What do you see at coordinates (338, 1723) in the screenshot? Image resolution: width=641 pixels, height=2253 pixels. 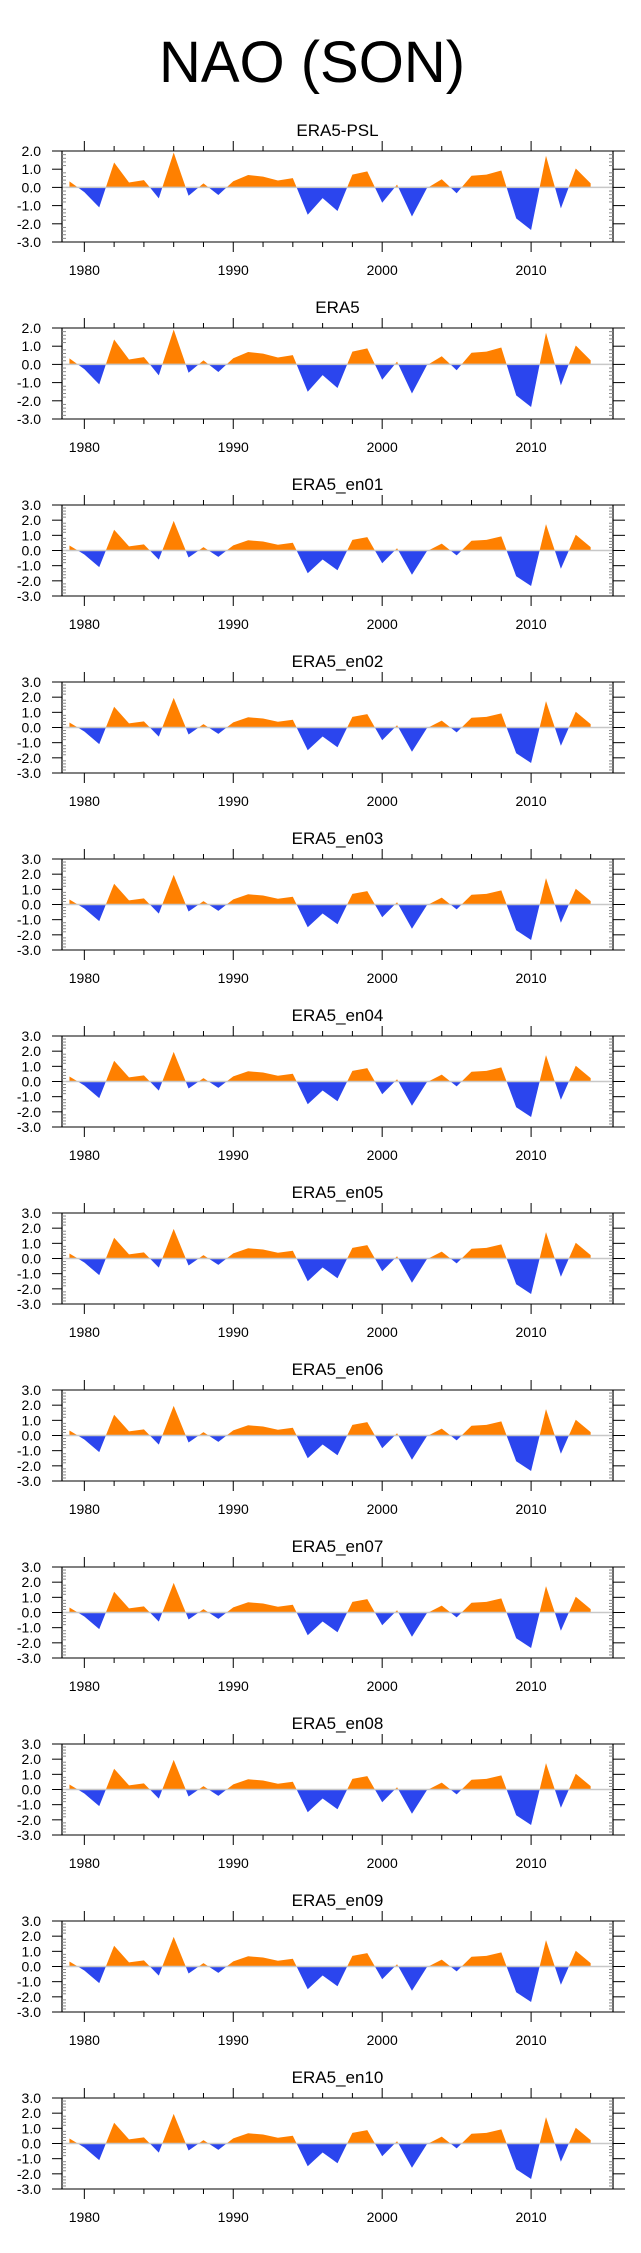 I see `panel-title: ERA5_en08` at bounding box center [338, 1723].